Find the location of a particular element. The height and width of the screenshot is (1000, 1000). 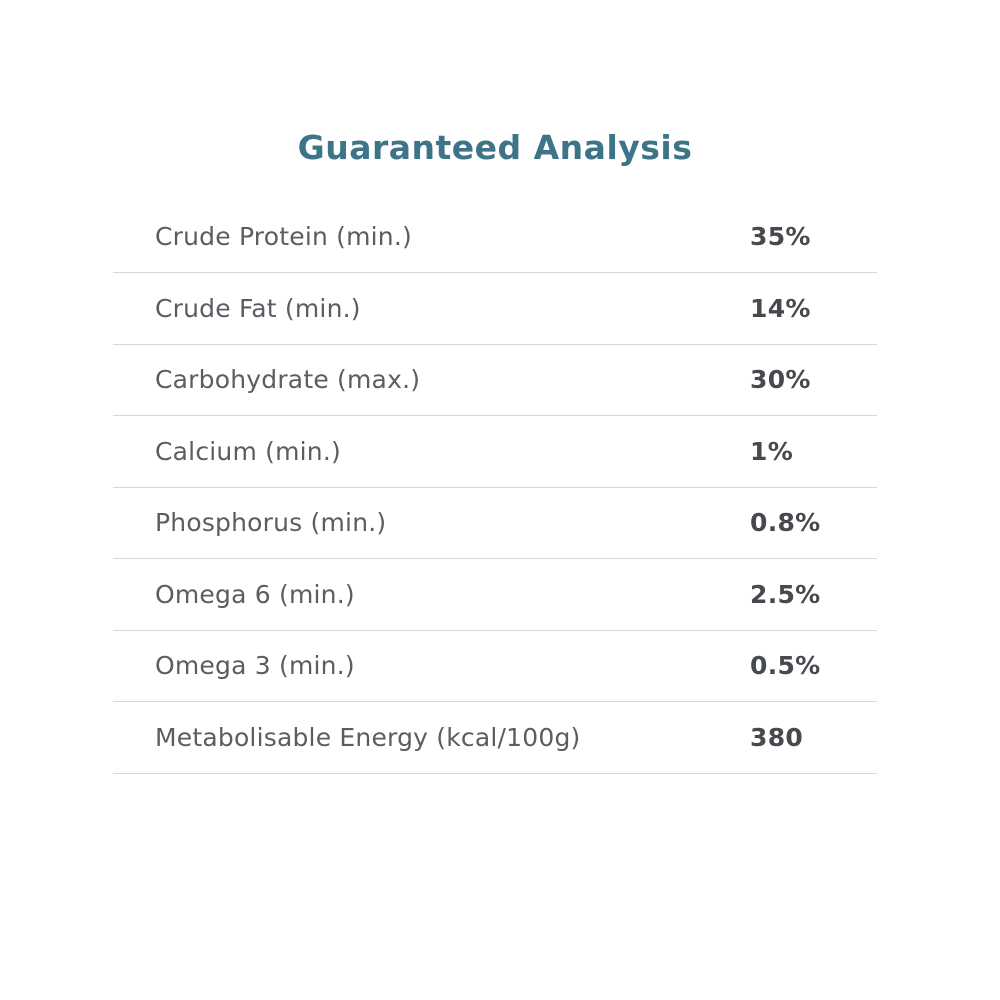

row-value: 14% is located at coordinates (780, 308).